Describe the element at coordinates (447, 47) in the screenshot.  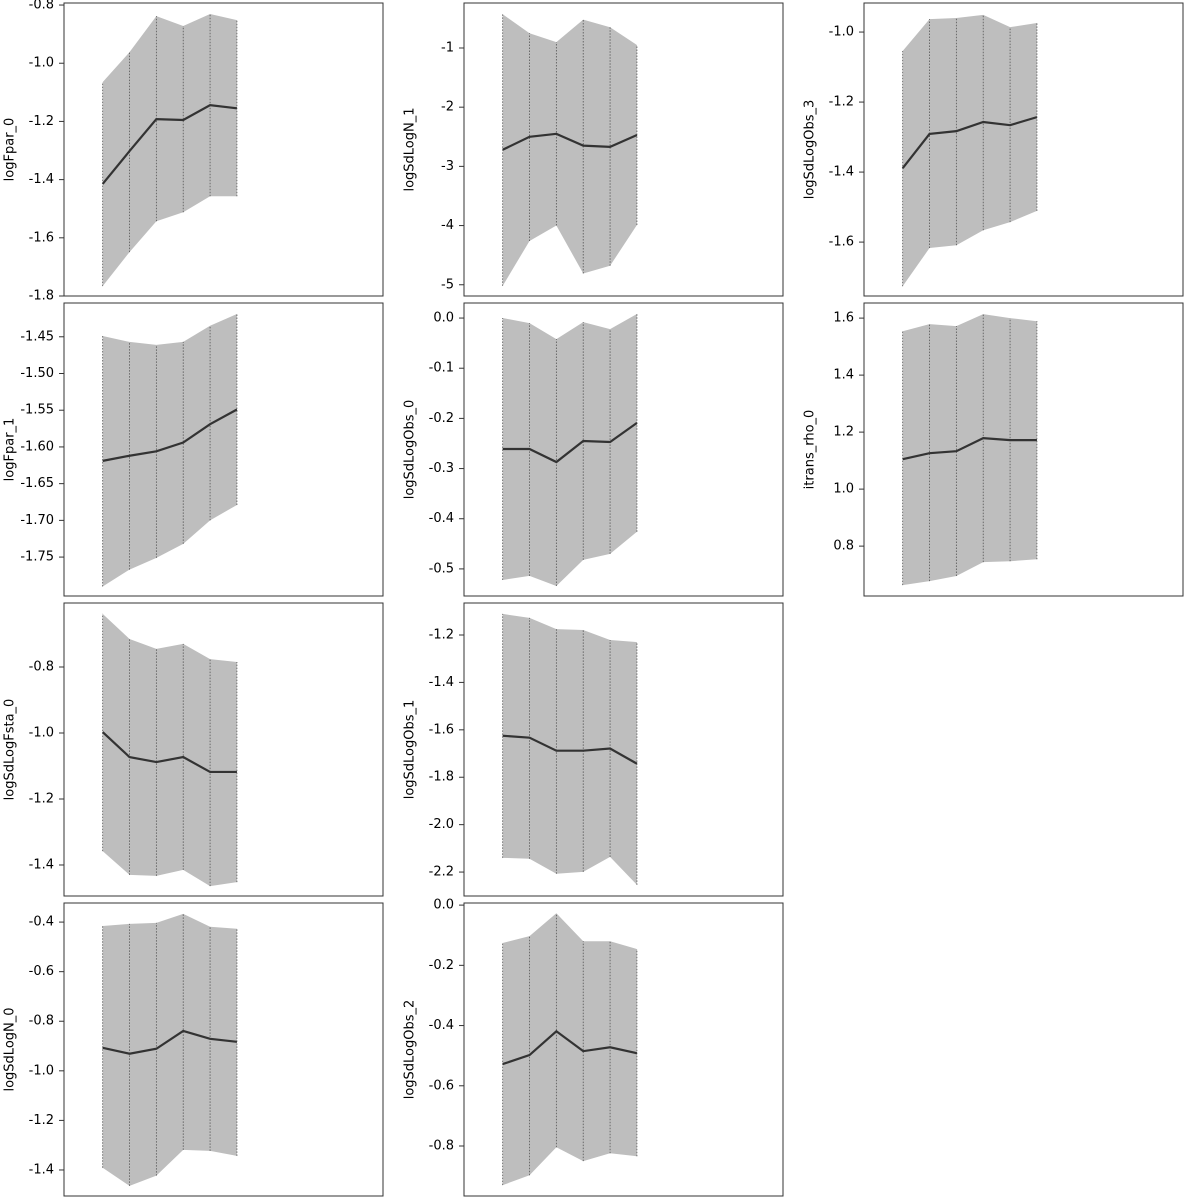
I see `y-tick-label: -1` at that location.